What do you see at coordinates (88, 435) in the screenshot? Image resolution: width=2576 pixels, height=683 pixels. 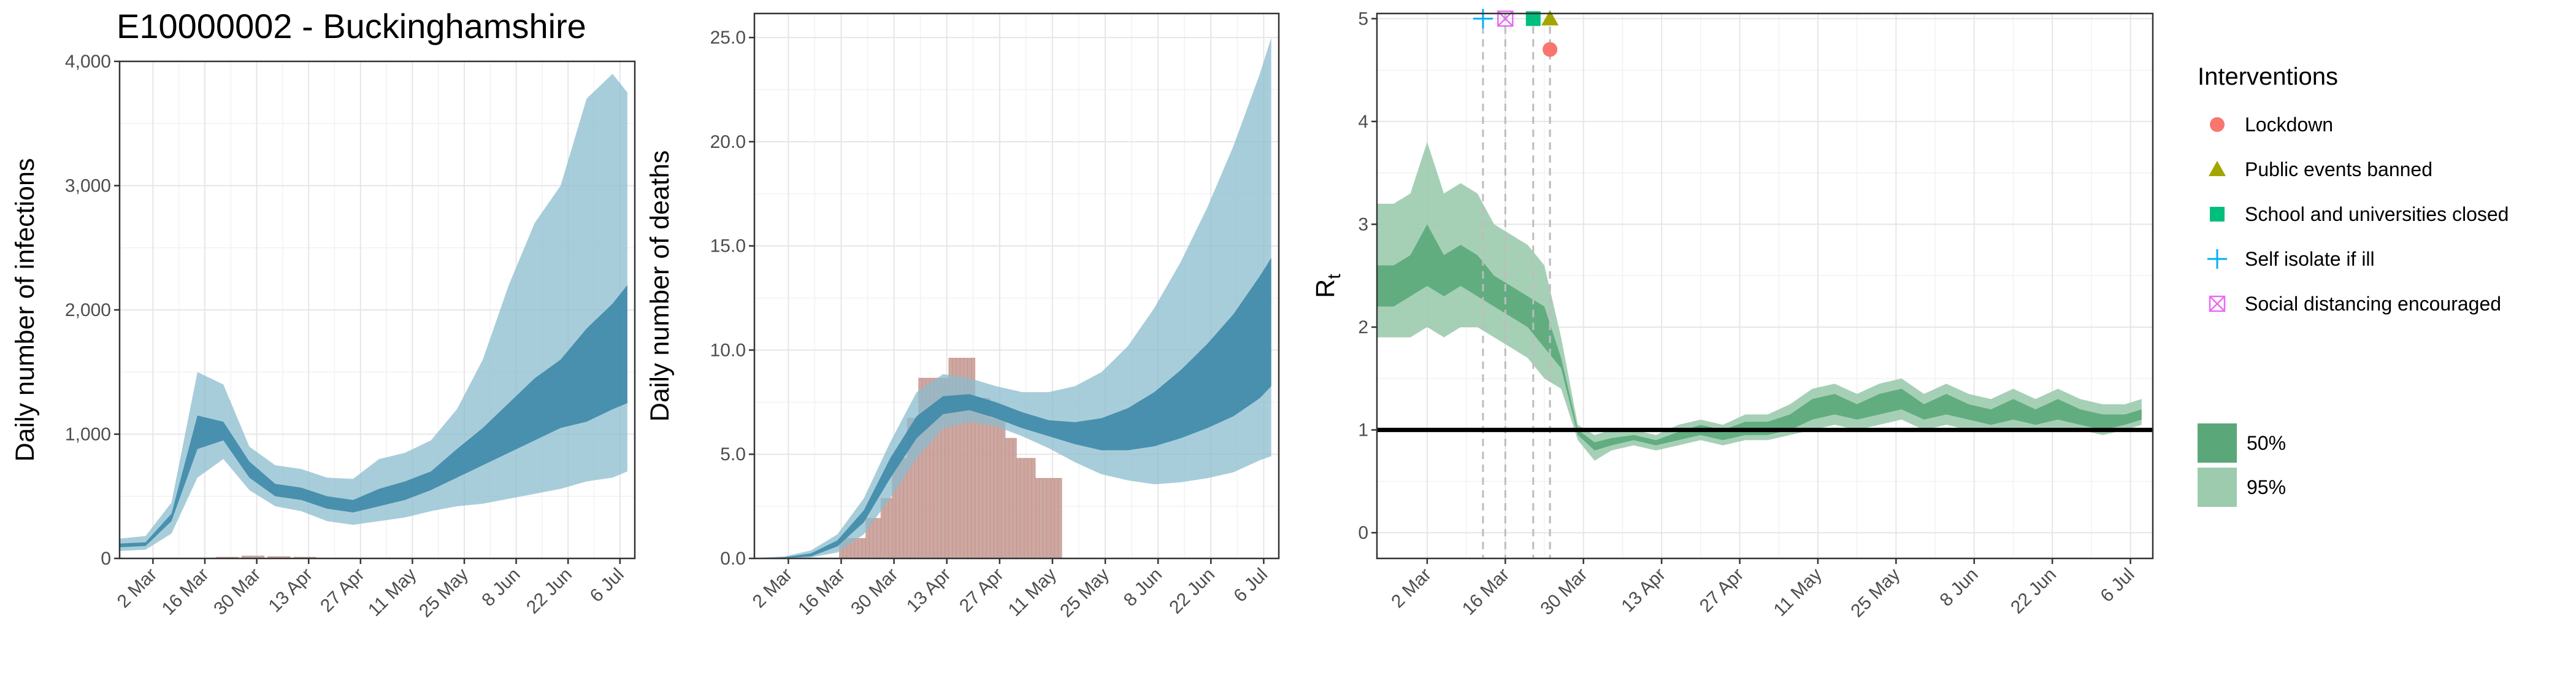 I see `y-tick-label: 1,000` at bounding box center [88, 435].